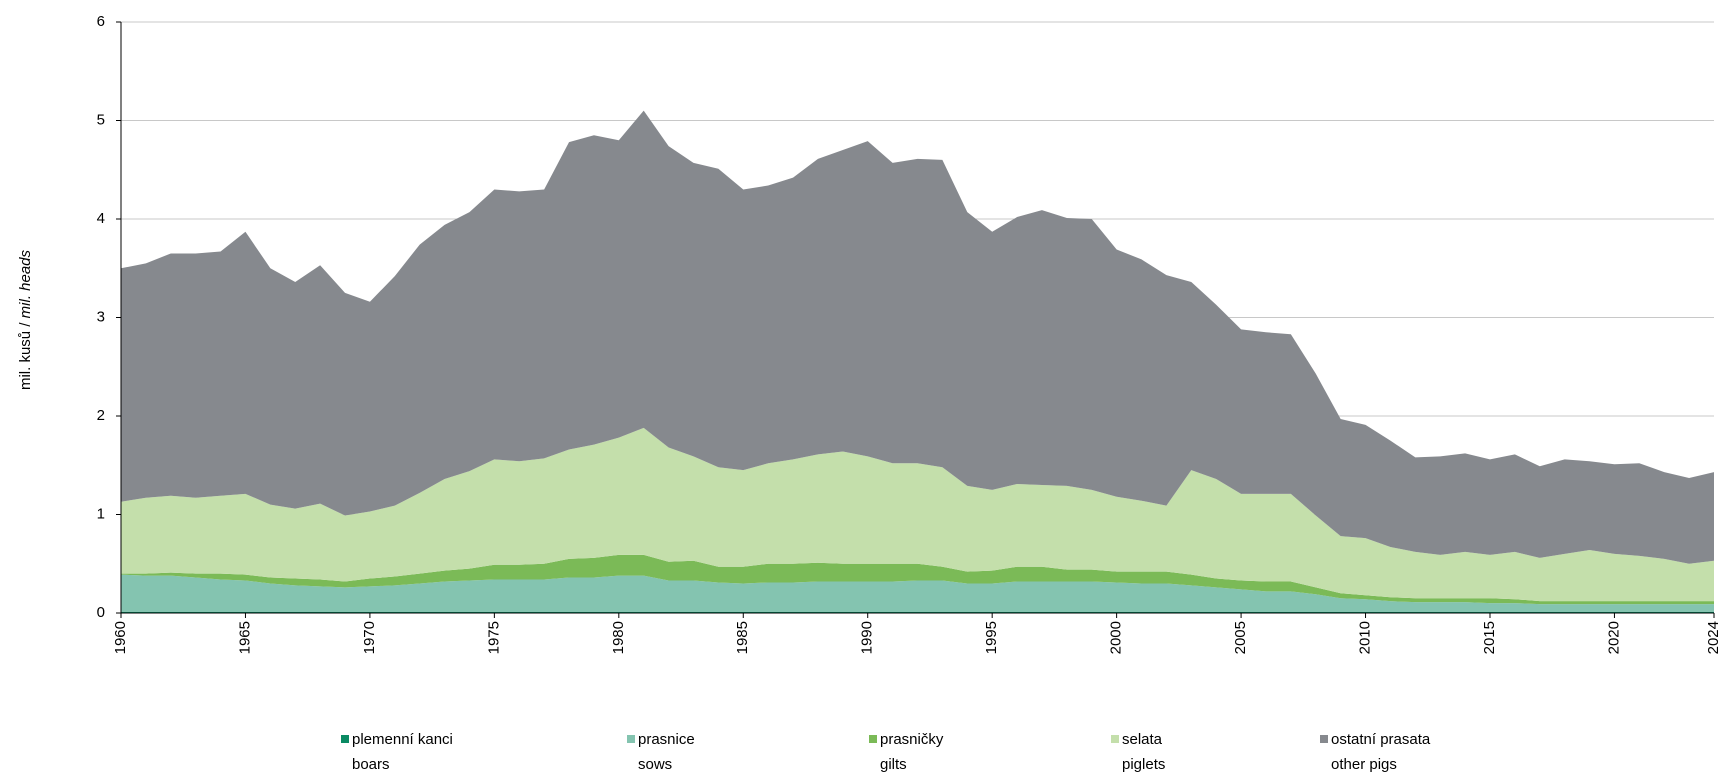 The width and height of the screenshot is (1726, 776). Describe the element at coordinates (742, 637) in the screenshot. I see `x-tick-label: 1985` at that location.